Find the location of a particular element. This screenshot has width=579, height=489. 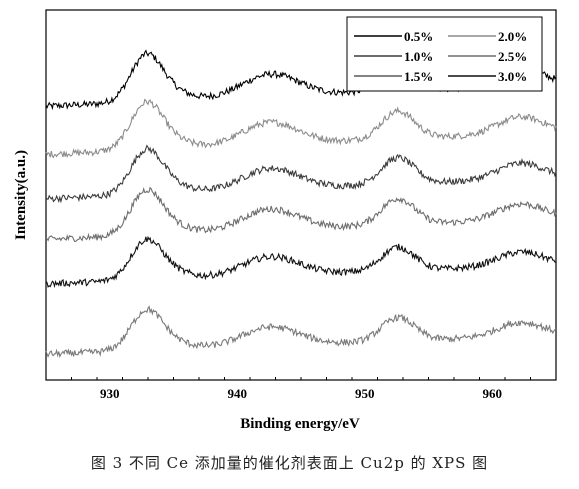

legend-label: 1.5% is located at coordinates (418, 76).